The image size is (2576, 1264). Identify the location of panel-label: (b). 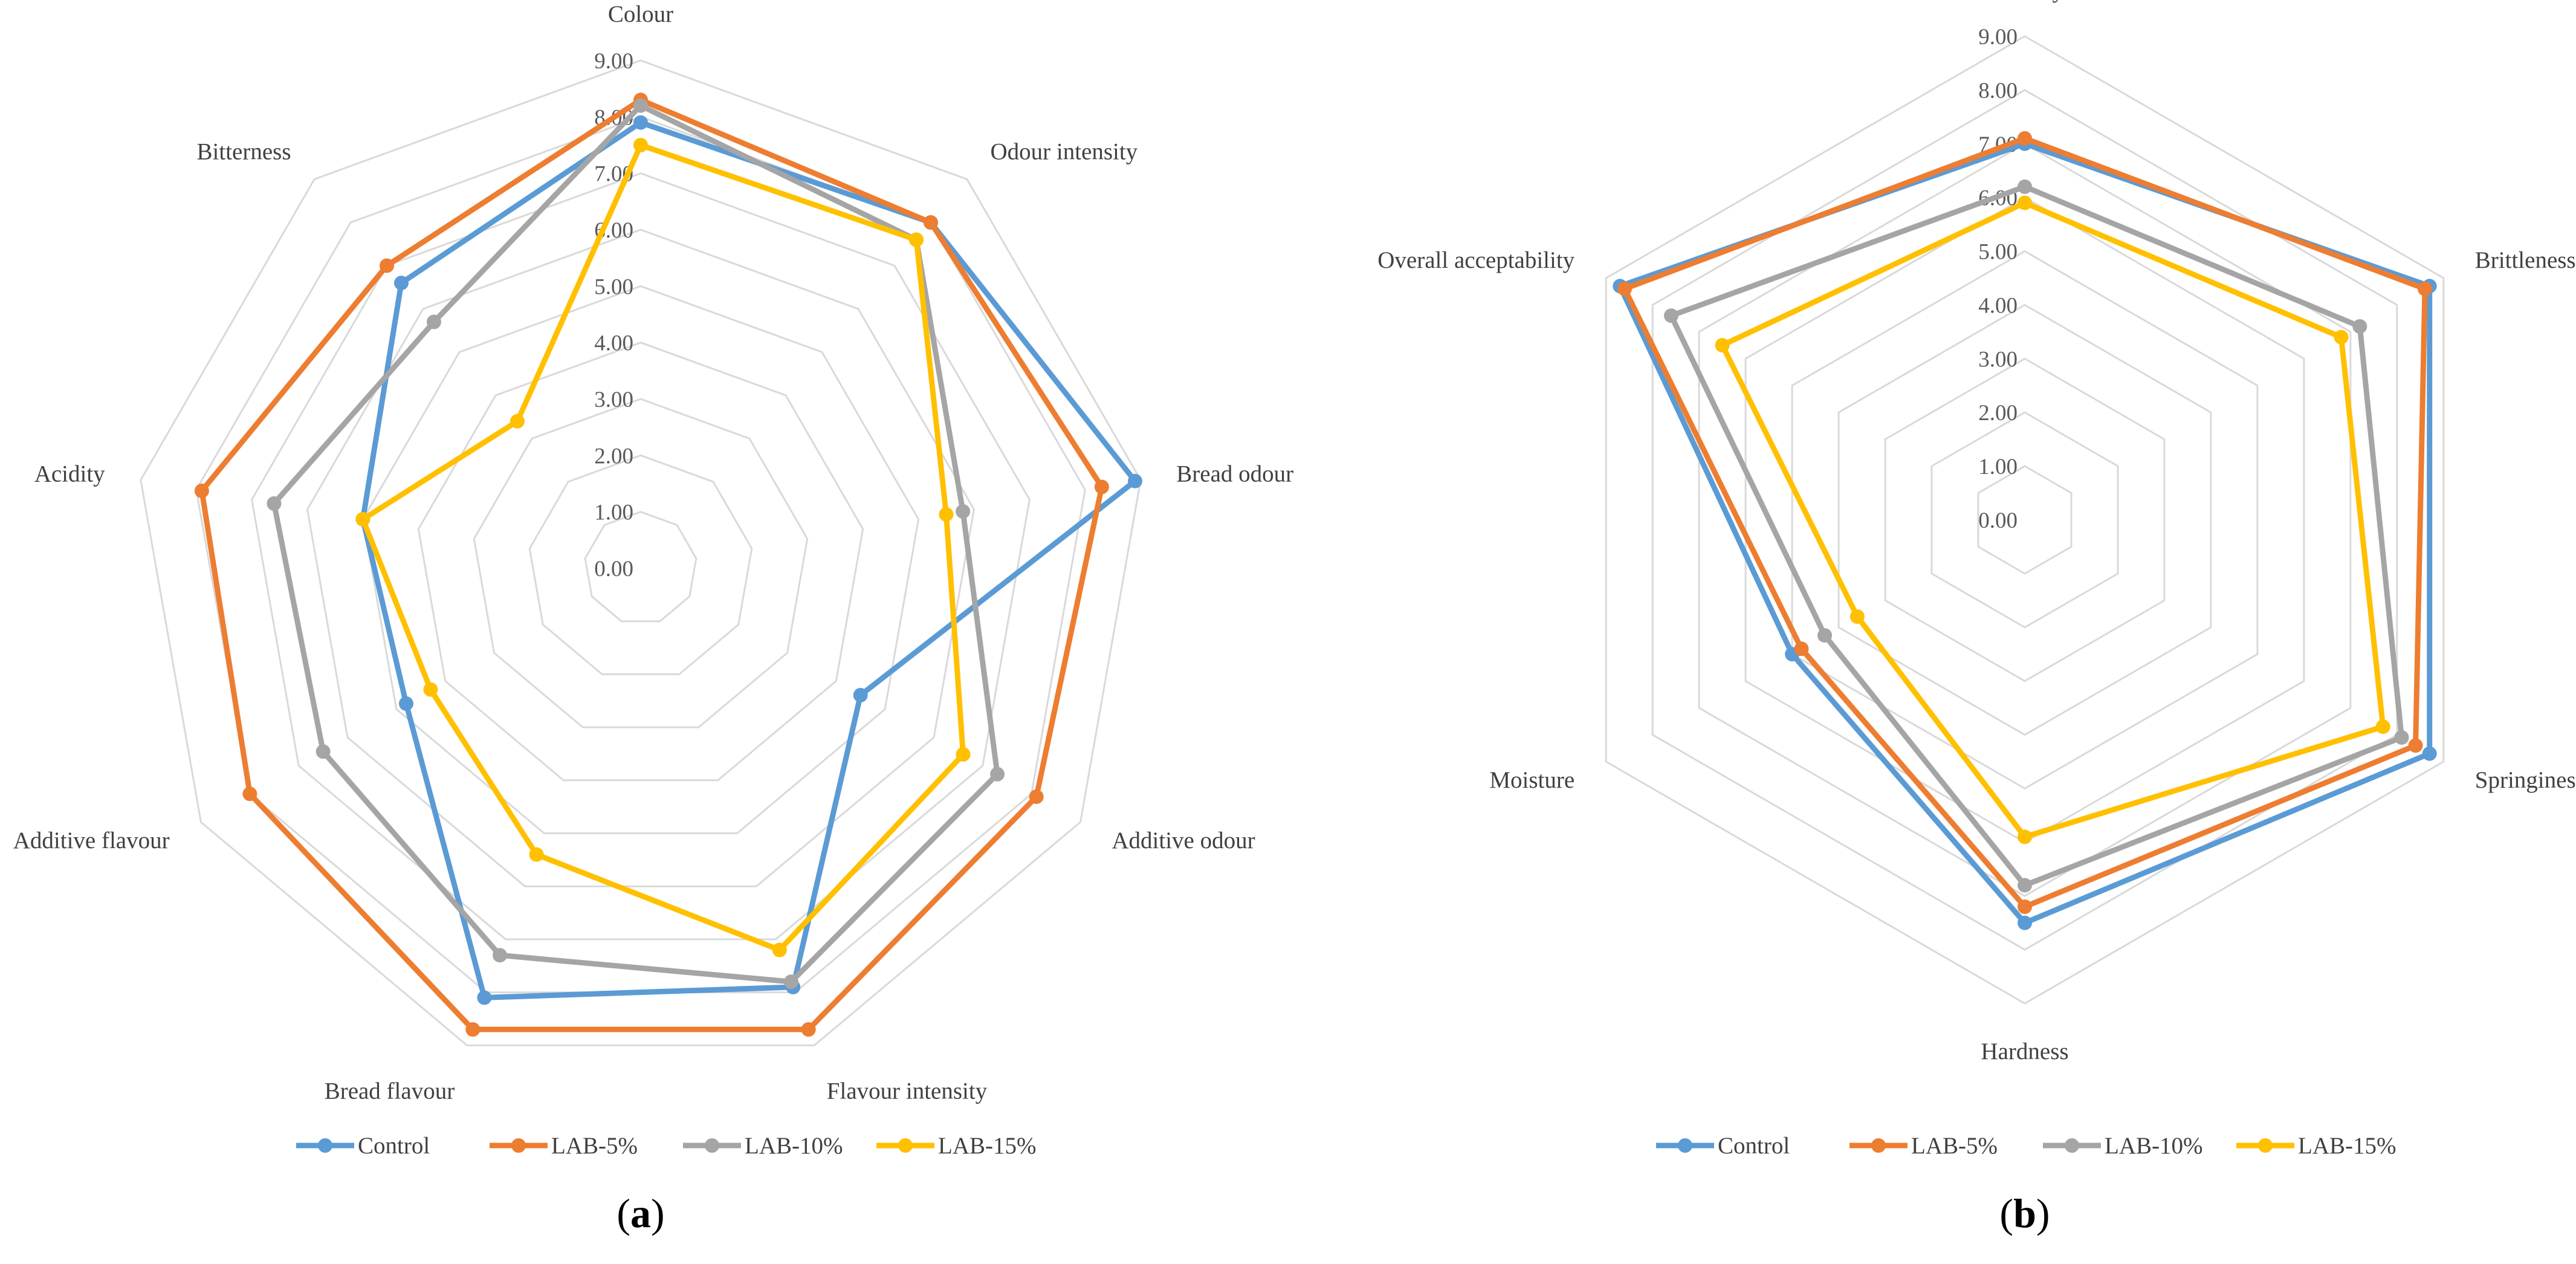
(2024, 1213).